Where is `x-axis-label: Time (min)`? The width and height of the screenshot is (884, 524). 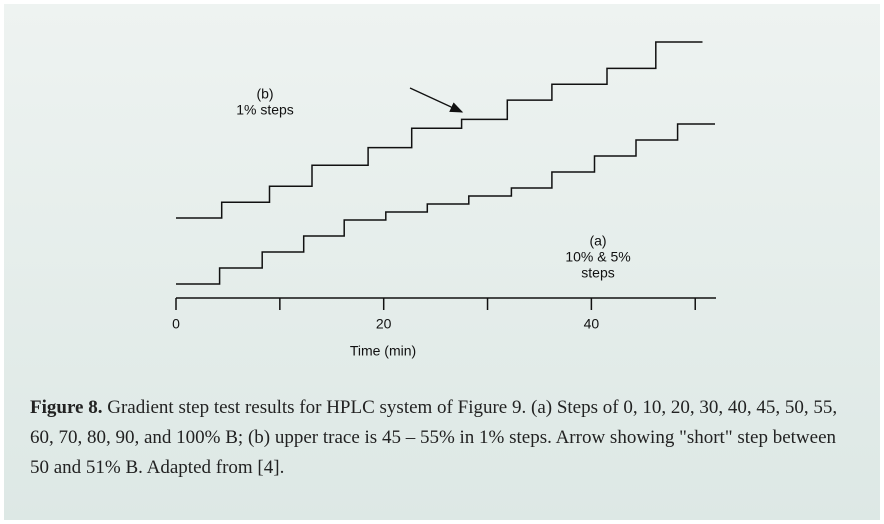
x-axis-label: Time (min) is located at coordinates (383, 351).